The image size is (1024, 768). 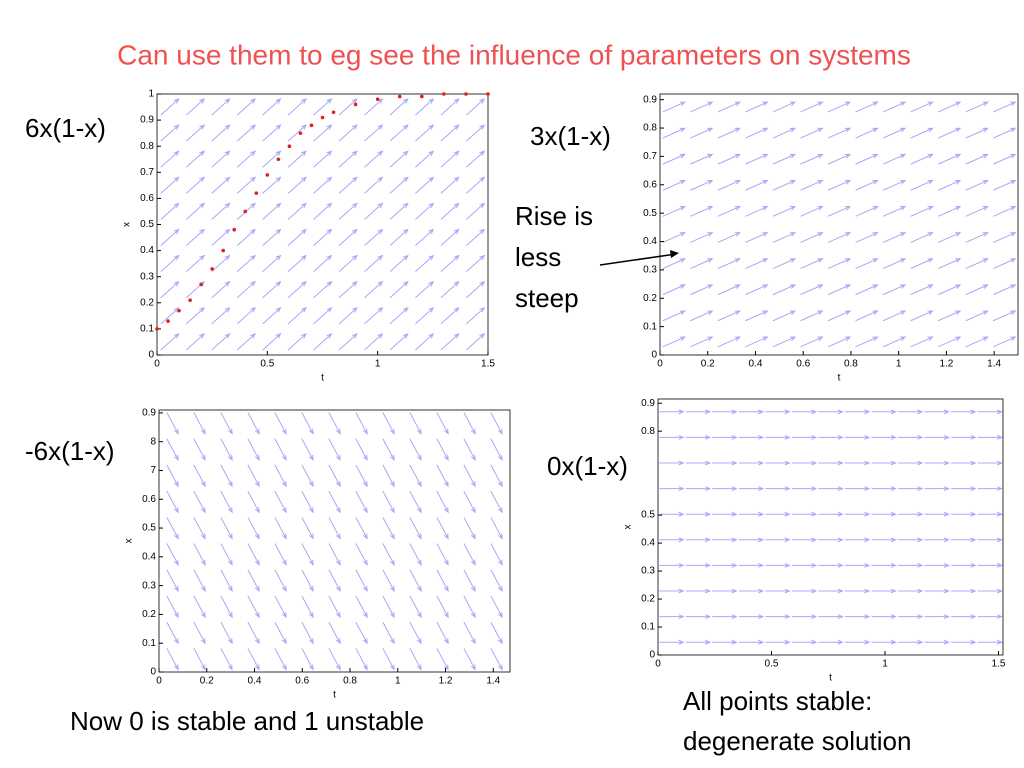 What do you see at coordinates (831, 527) in the screenshot?
I see `direction-field` at bounding box center [831, 527].